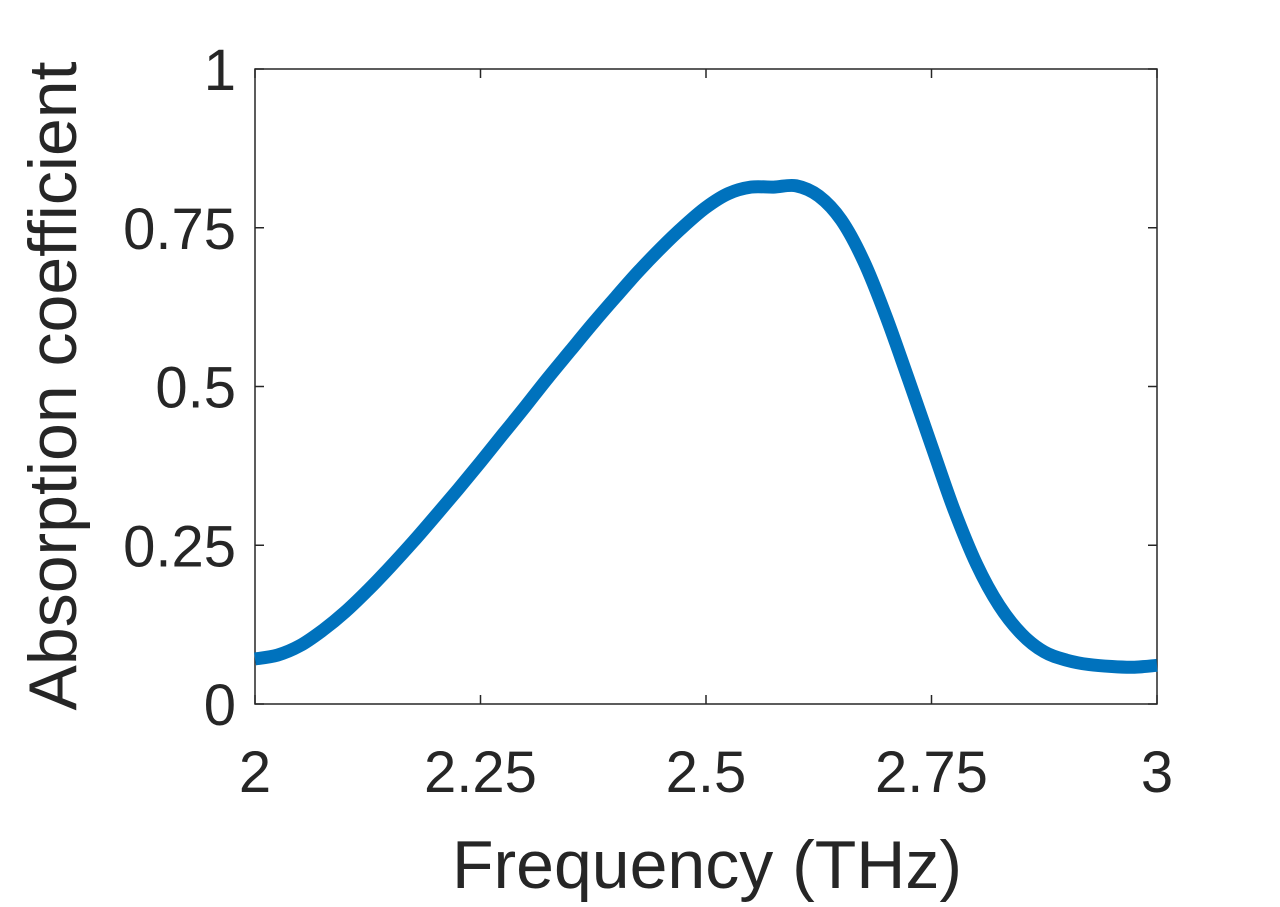  What do you see at coordinates (53, 385) in the screenshot?
I see `y-axis-title: Absorption coefficient` at bounding box center [53, 385].